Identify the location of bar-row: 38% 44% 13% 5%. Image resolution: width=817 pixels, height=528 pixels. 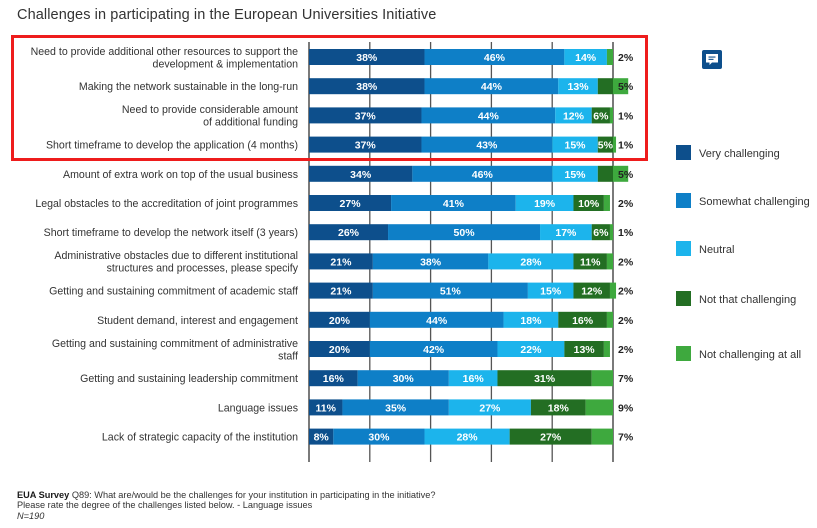
(471, 86).